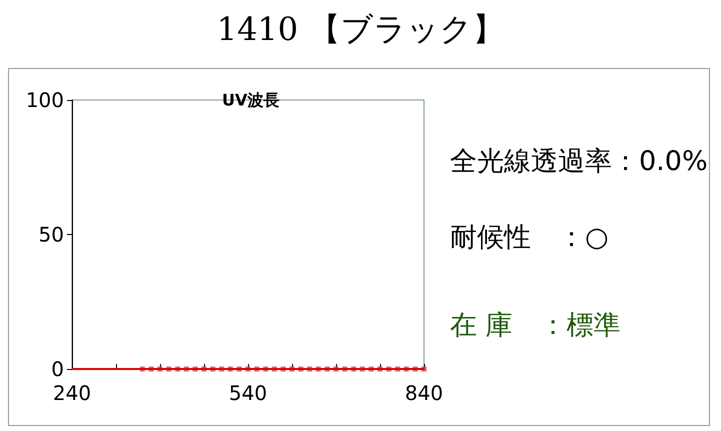 The width and height of the screenshot is (721, 431). What do you see at coordinates (57, 369) in the screenshot?
I see `y-tick-label: 0` at bounding box center [57, 369].